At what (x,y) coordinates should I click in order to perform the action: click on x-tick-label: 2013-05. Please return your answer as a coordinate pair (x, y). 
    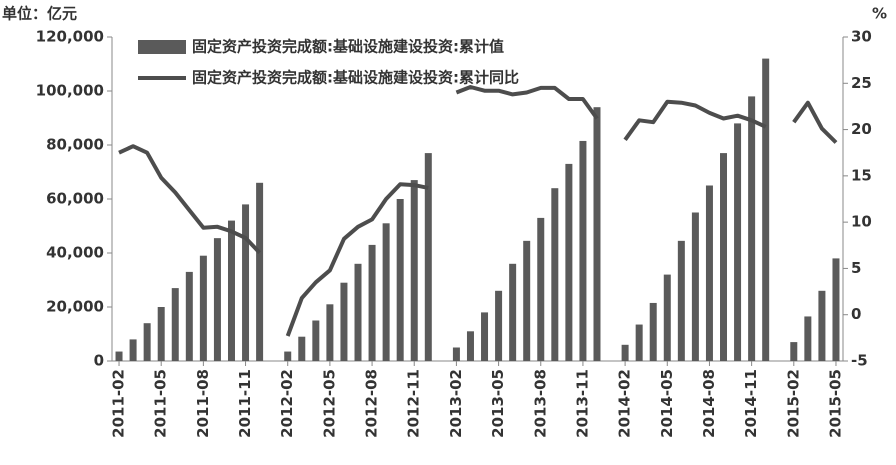
    Looking at the image, I should click on (498, 403).